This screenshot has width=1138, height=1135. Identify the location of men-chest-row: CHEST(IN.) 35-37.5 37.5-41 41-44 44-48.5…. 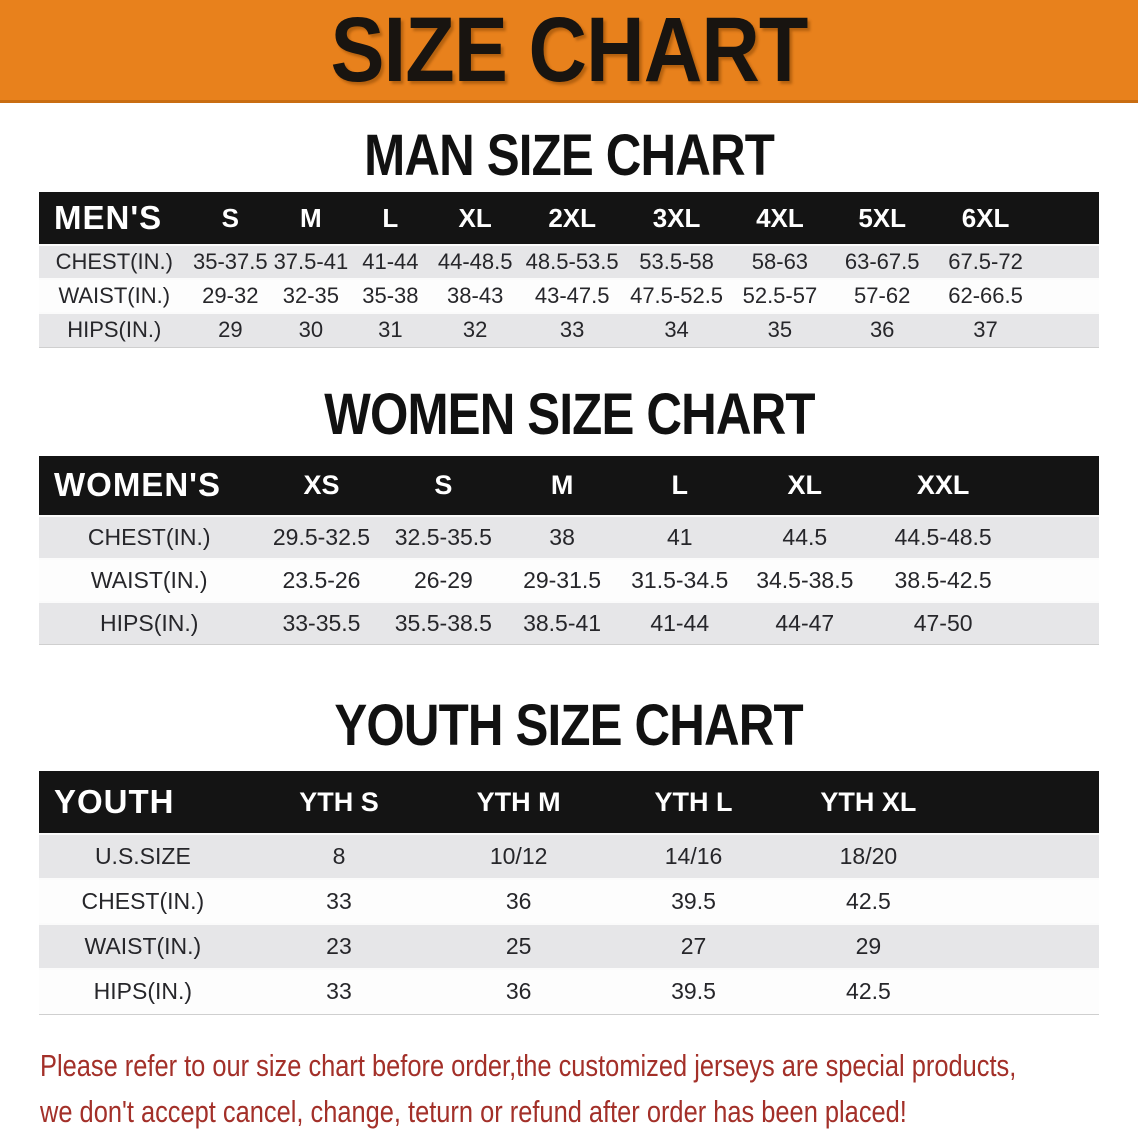
(569, 261).